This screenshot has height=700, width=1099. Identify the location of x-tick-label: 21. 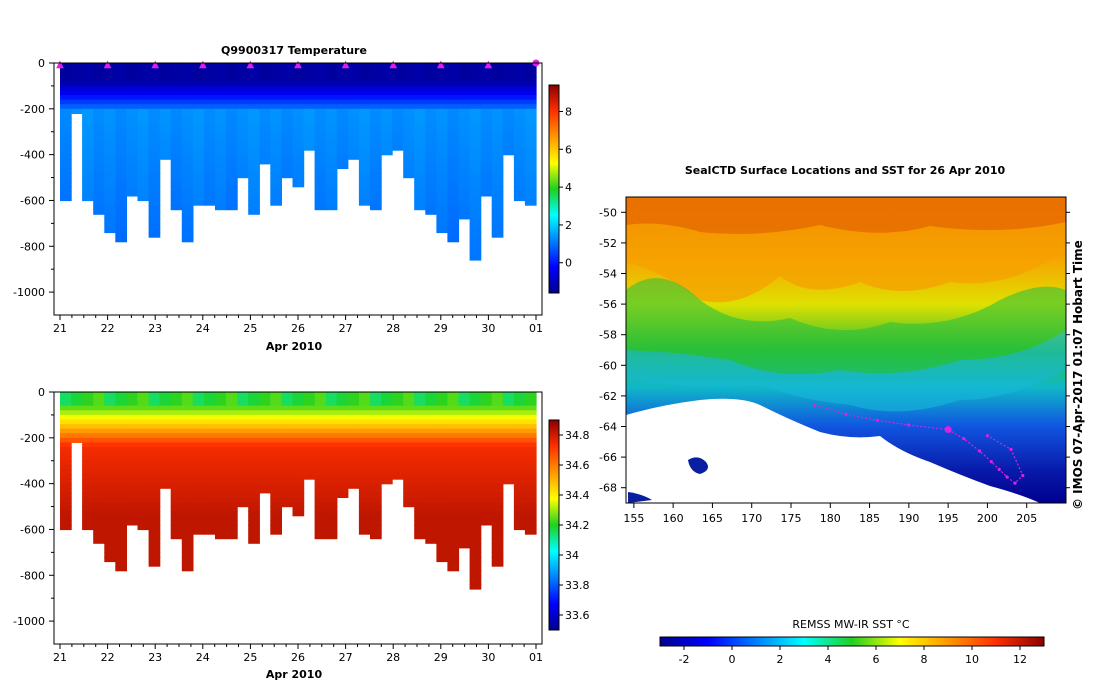
(60, 657).